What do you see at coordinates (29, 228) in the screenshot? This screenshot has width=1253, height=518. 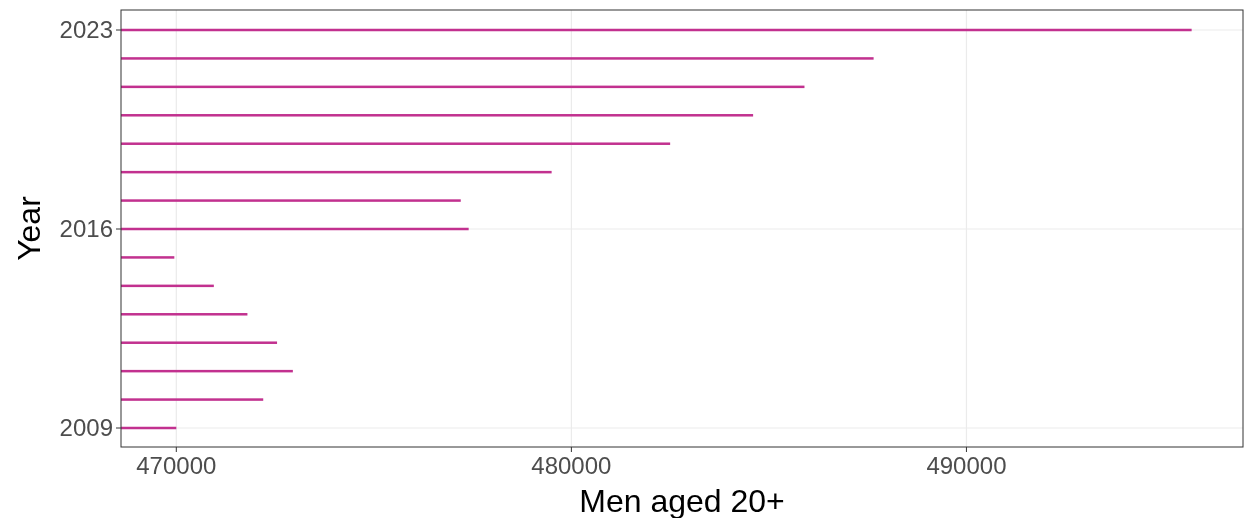 I see `y-axis-title: Year` at bounding box center [29, 228].